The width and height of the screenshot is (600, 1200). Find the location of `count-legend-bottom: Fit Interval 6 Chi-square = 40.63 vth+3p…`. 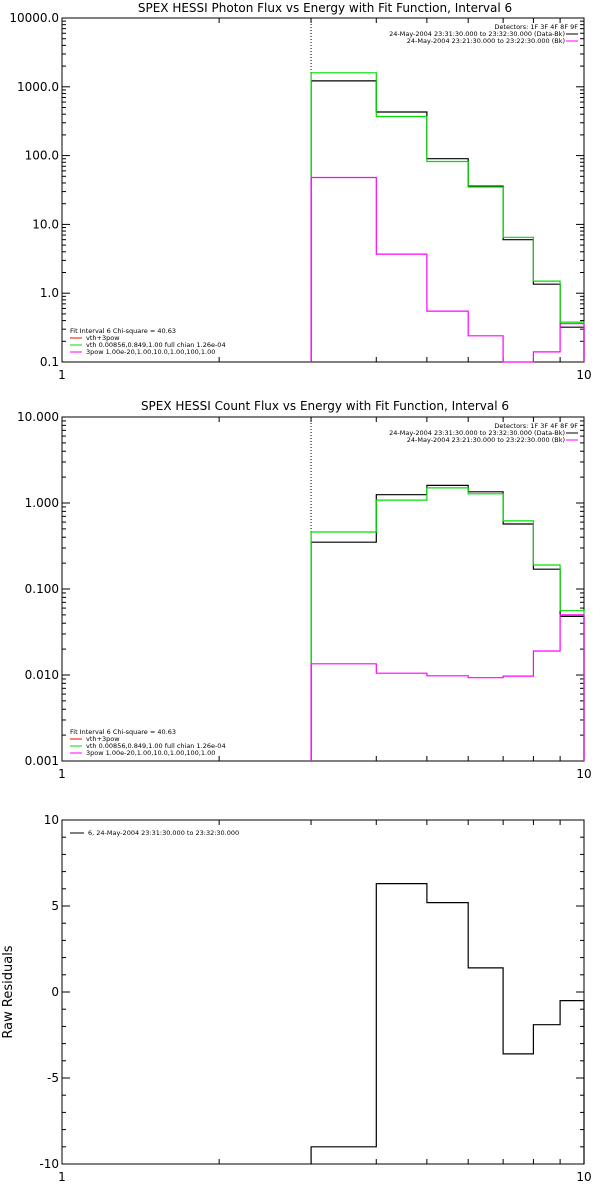

count-legend-bottom: Fit Interval 6 Chi-square = 40.63 vth+3p… is located at coordinates (148, 742).